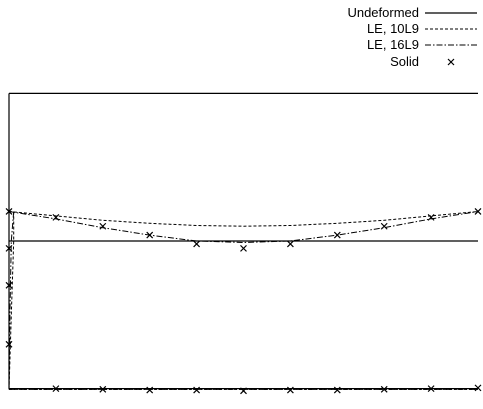  Describe the element at coordinates (393, 44) in the screenshot. I see `legend-label-le-16l9: LE, 16L9` at that location.